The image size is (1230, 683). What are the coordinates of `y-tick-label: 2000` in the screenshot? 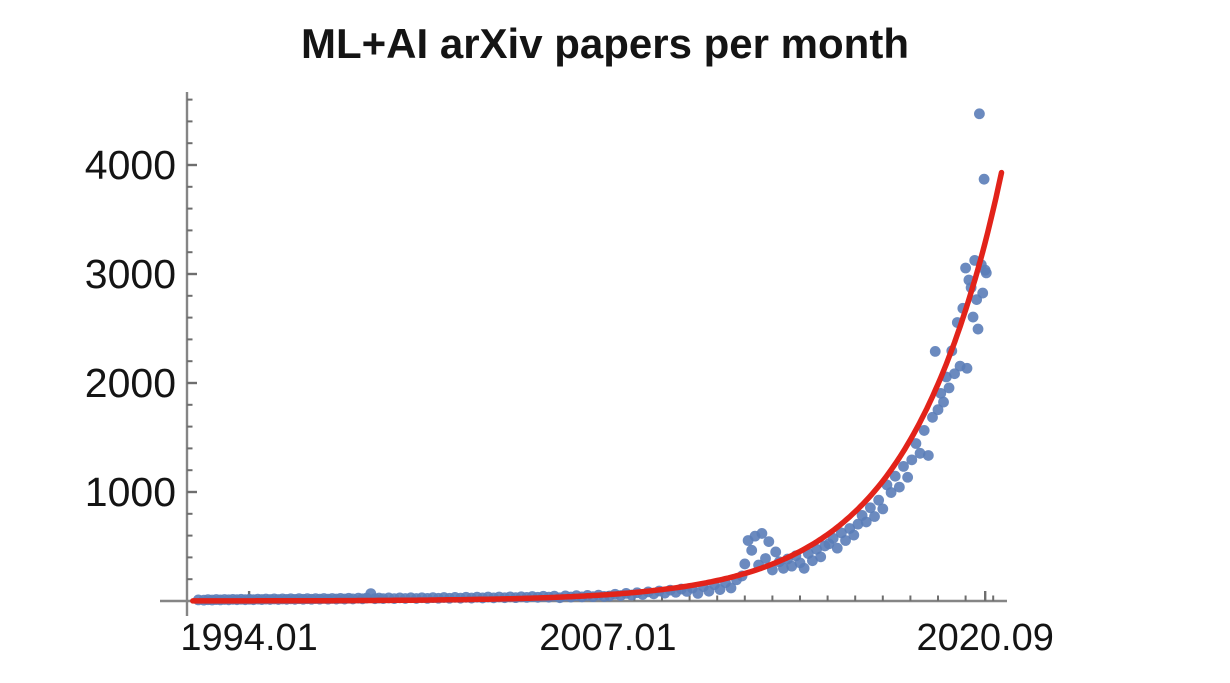 It's located at (130, 383).